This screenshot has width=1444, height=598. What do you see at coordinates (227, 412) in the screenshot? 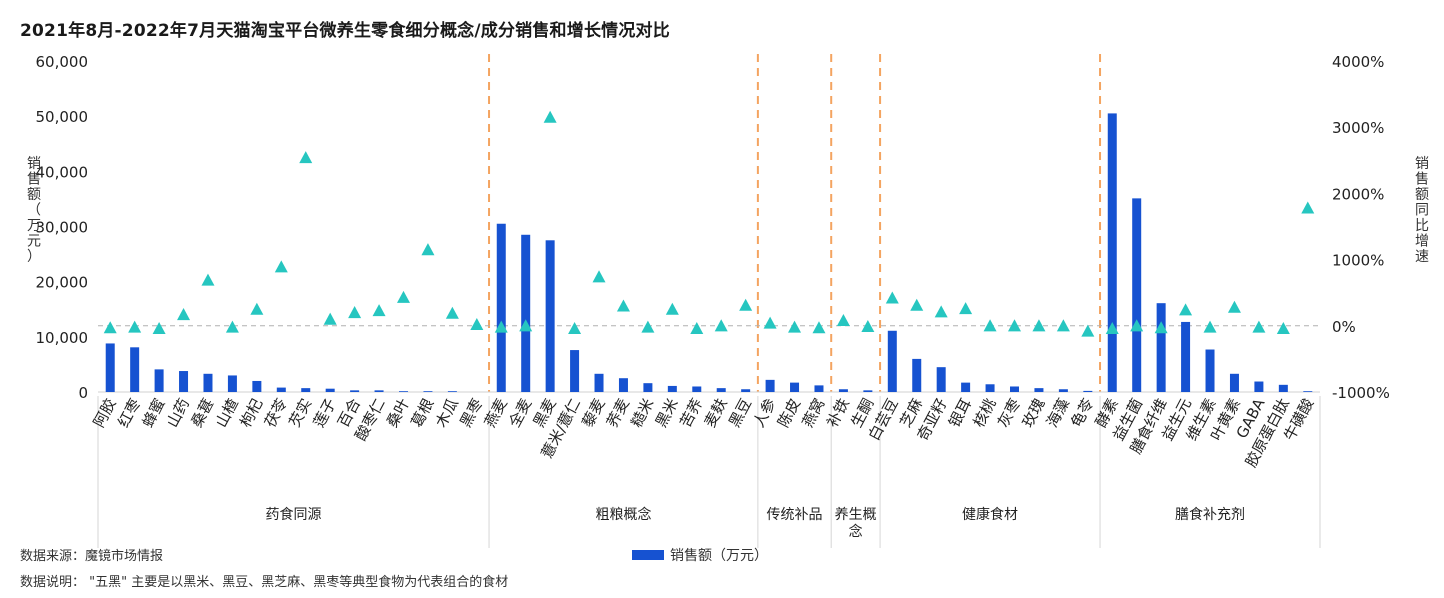
I see `x-tick-label: 山楂` at bounding box center [227, 412].